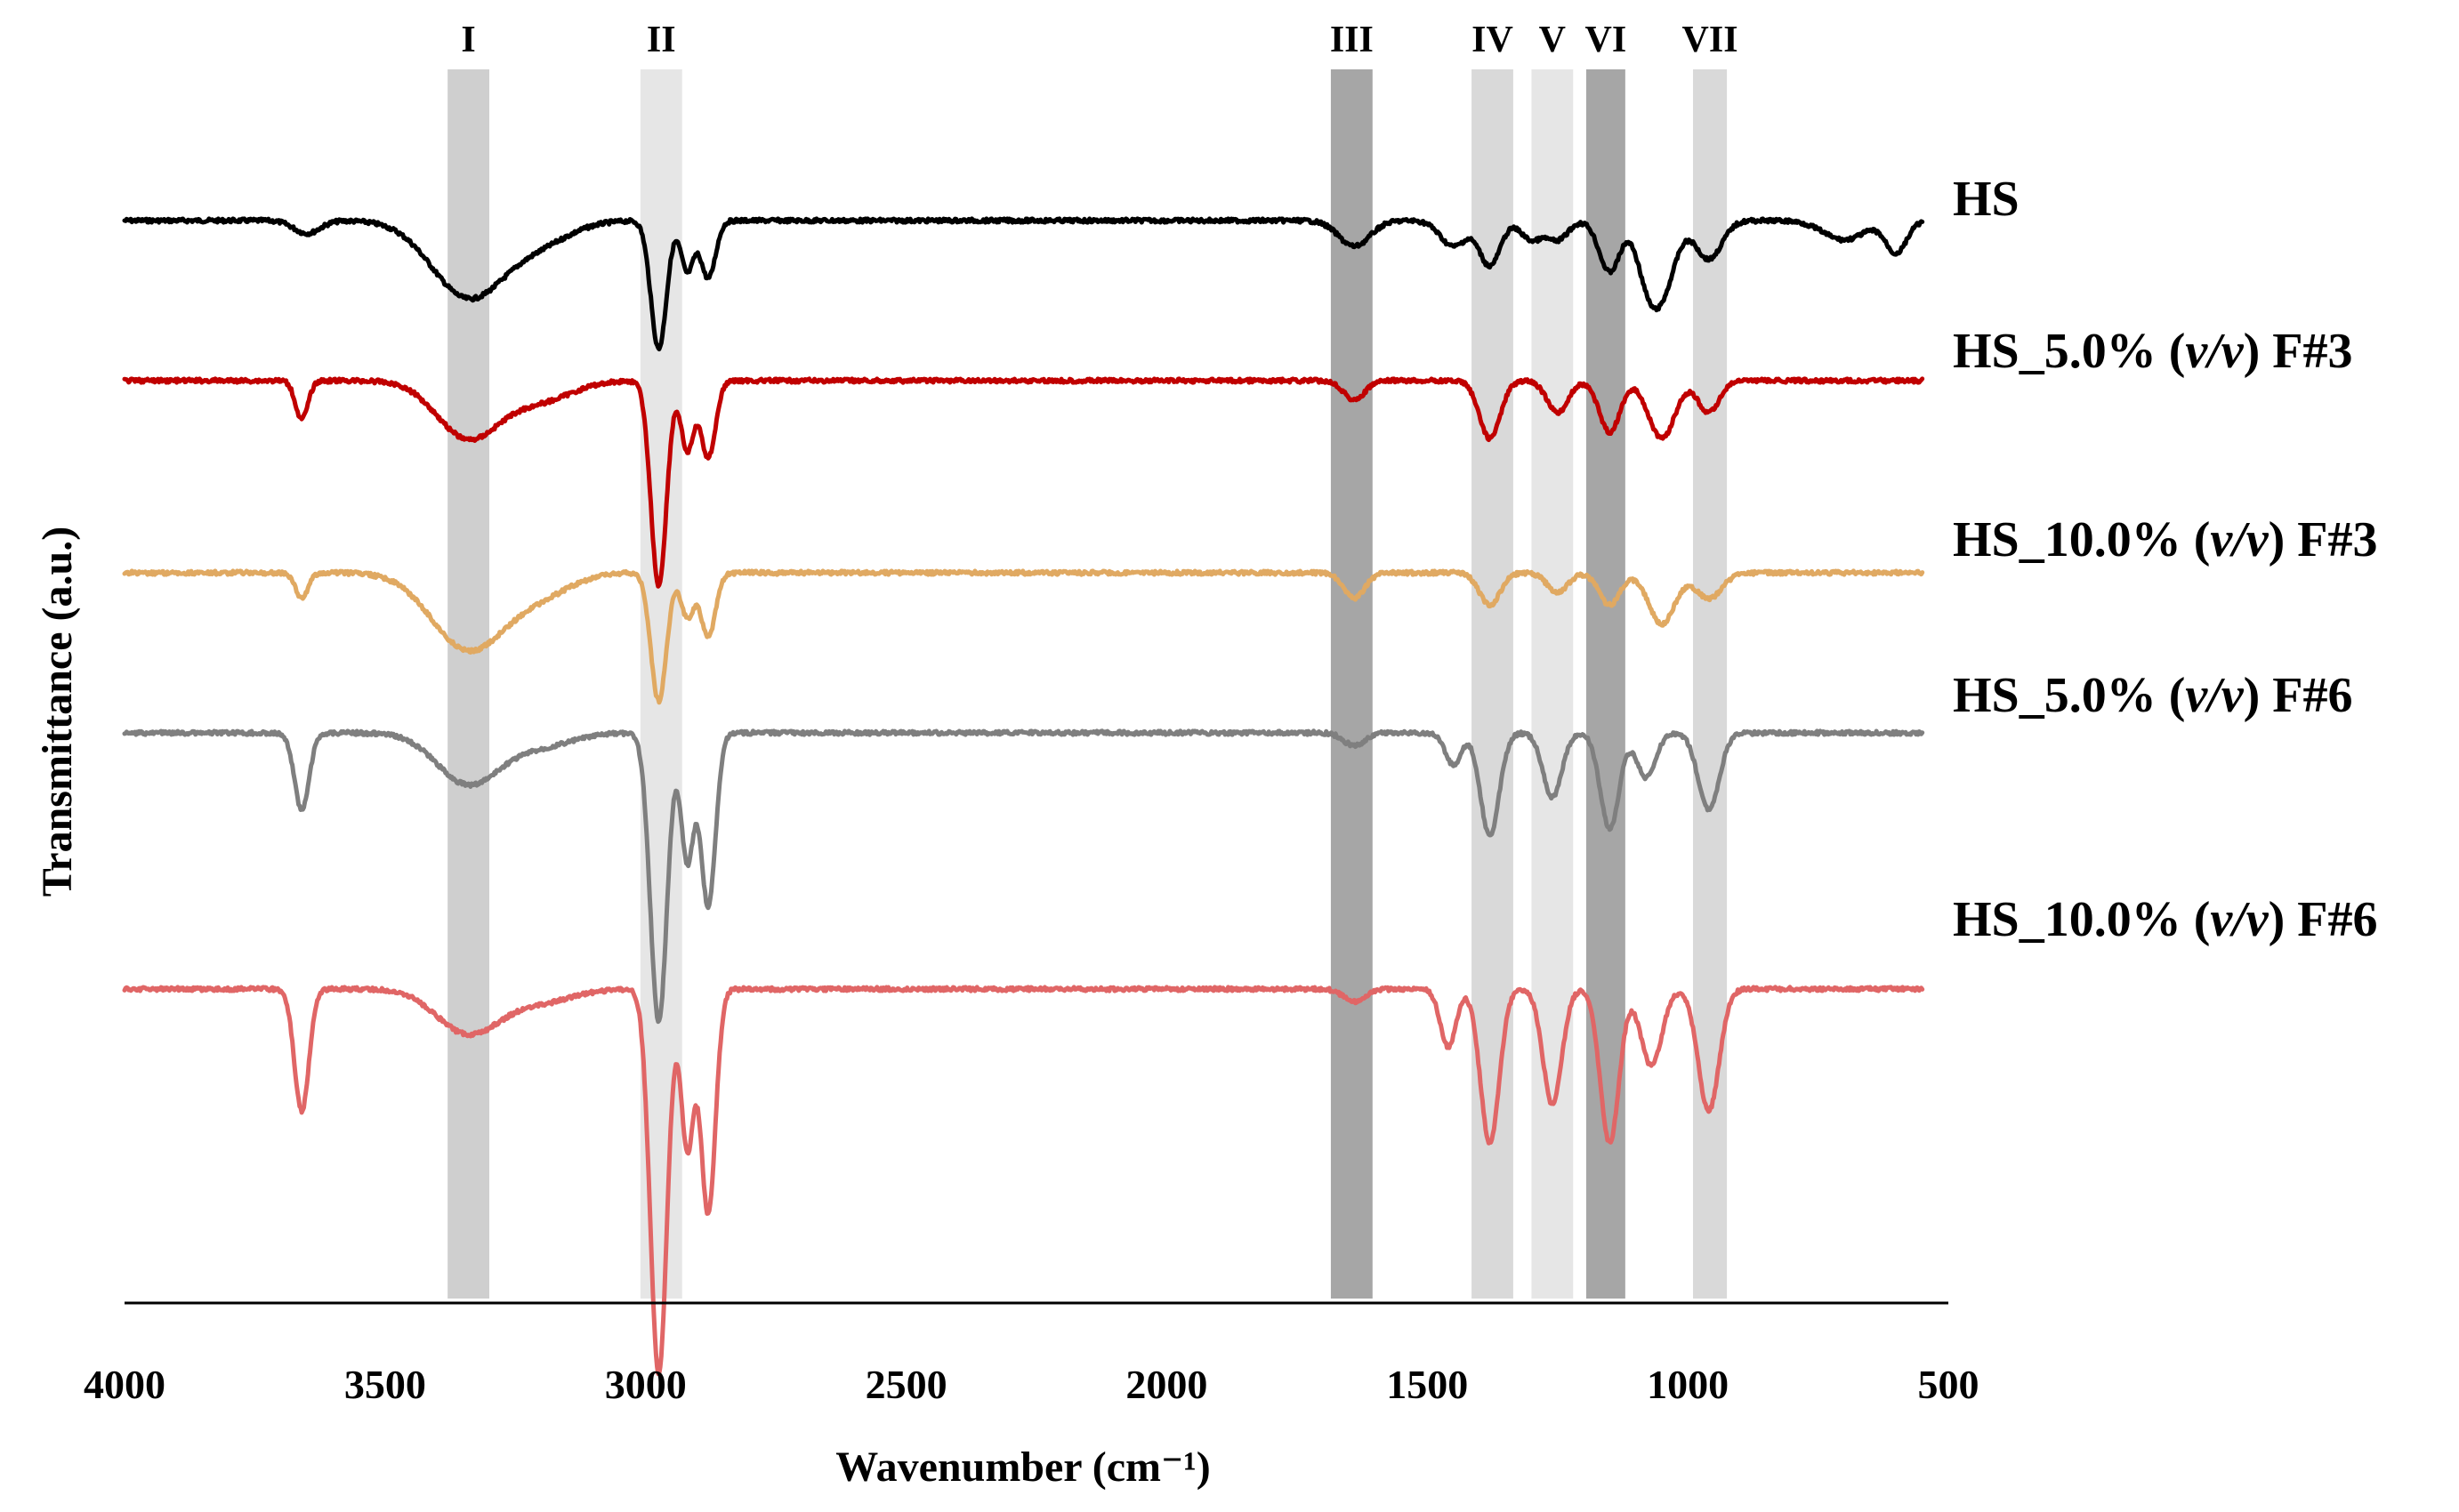  I want to click on legend-label-1: HS, so click(1986, 199).